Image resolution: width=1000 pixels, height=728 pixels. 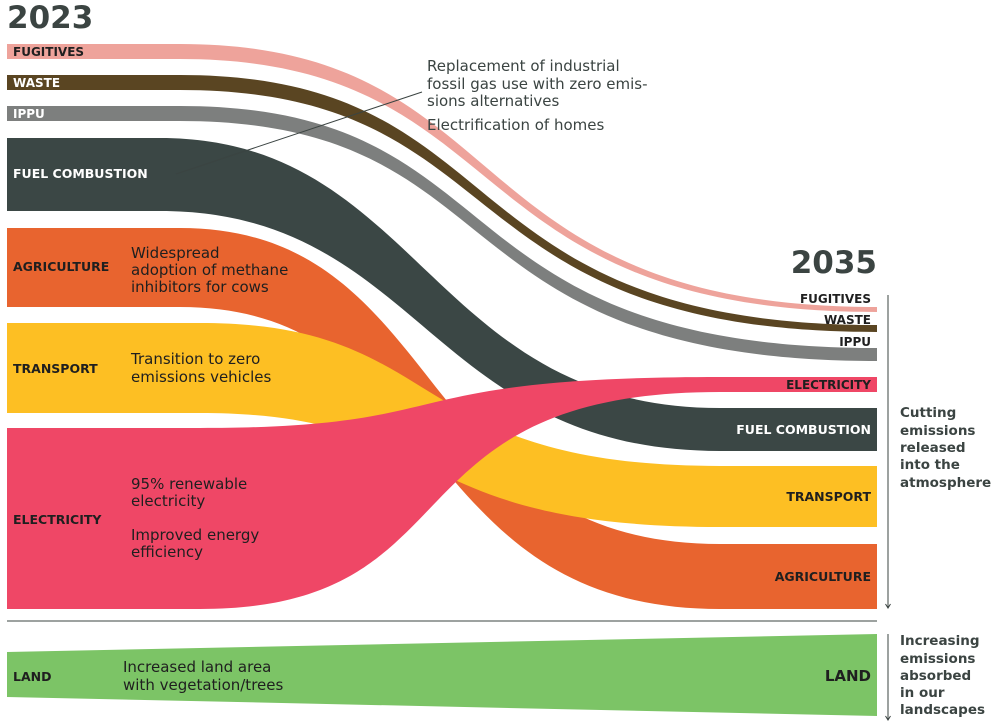 I want to click on svg-text: Improved energy, so click(x=195, y=535).